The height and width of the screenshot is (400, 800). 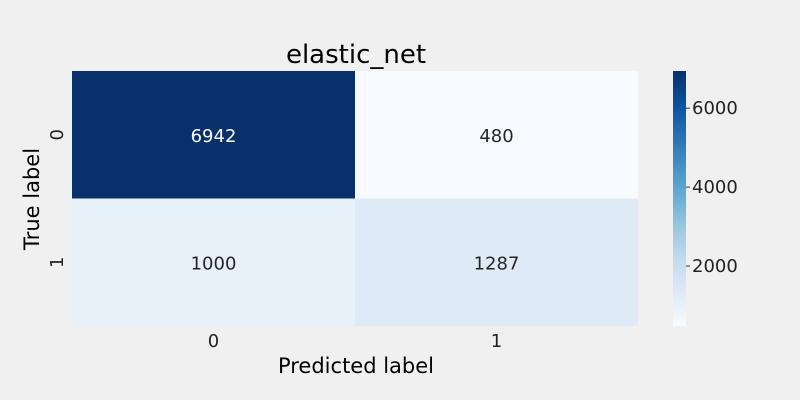 I want to click on colorbar, so click(x=679, y=198).